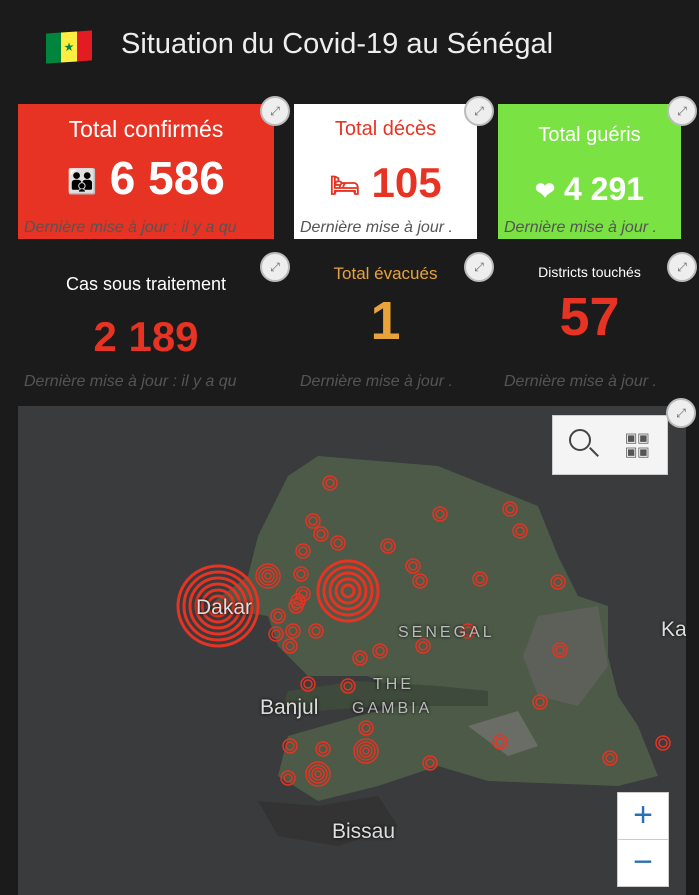 This screenshot has width=699, height=895. Describe the element at coordinates (224, 607) in the screenshot. I see `place-label-dakar: Dakar` at that location.